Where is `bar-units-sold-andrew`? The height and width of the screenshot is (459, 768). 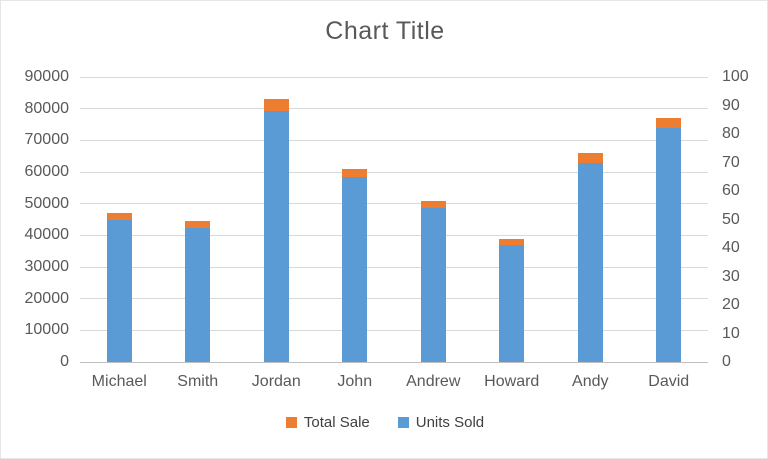 bar-units-sold-andrew is located at coordinates (433, 285).